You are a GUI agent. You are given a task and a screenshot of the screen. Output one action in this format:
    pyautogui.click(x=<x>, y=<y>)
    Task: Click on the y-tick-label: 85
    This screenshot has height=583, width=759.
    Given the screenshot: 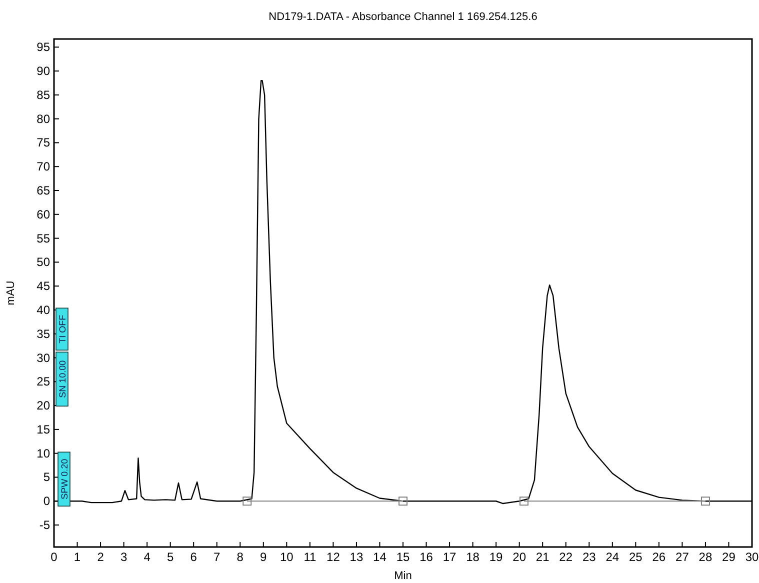 What is the action you would take?
    pyautogui.click(x=43, y=95)
    